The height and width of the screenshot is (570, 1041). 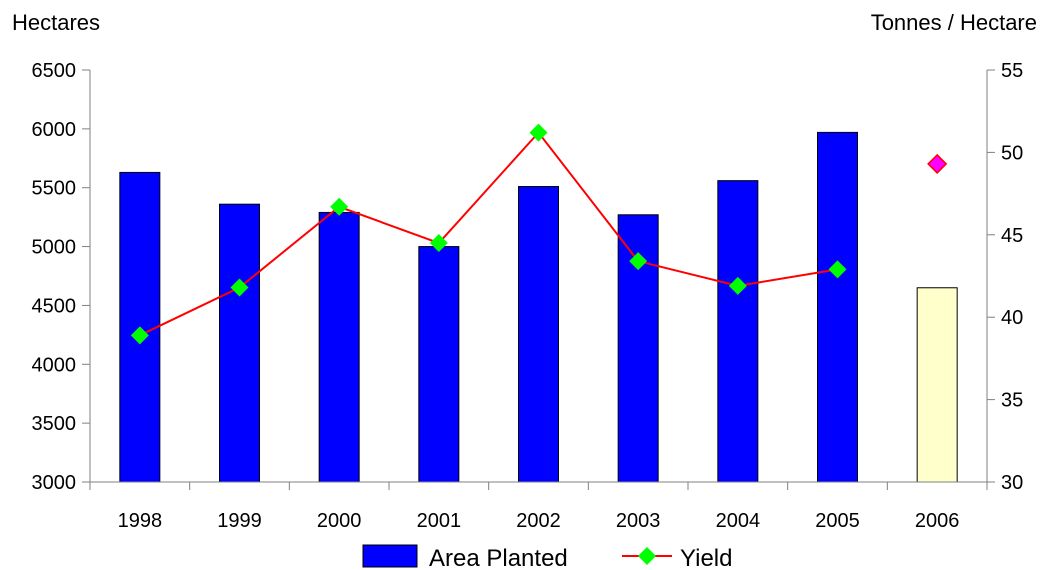 What do you see at coordinates (140, 521) in the screenshot?
I see `x-category-label: 1998` at bounding box center [140, 521].